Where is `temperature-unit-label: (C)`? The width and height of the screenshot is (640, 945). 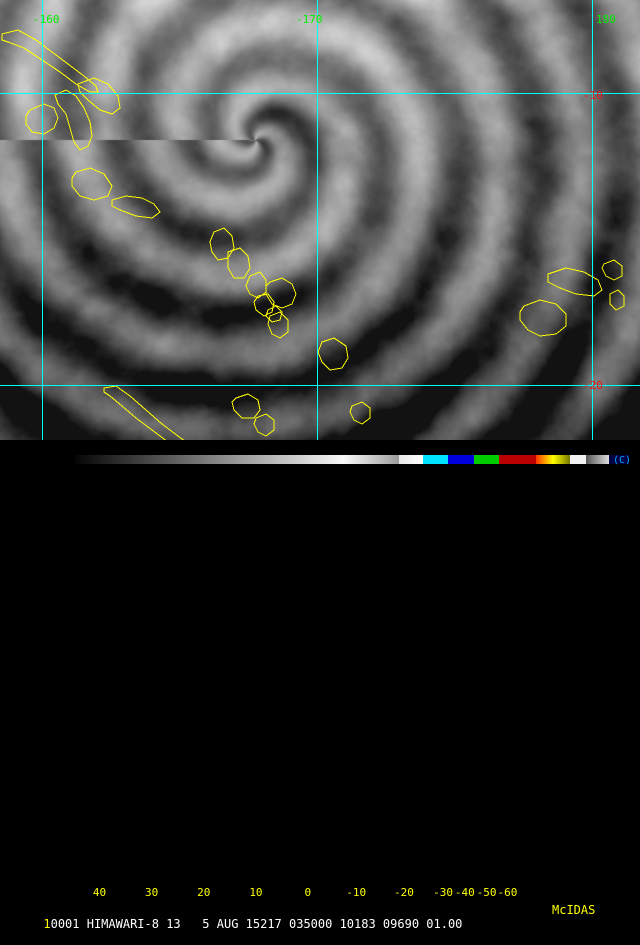
temperature-unit-label: (C) is located at coordinates (622, 460).